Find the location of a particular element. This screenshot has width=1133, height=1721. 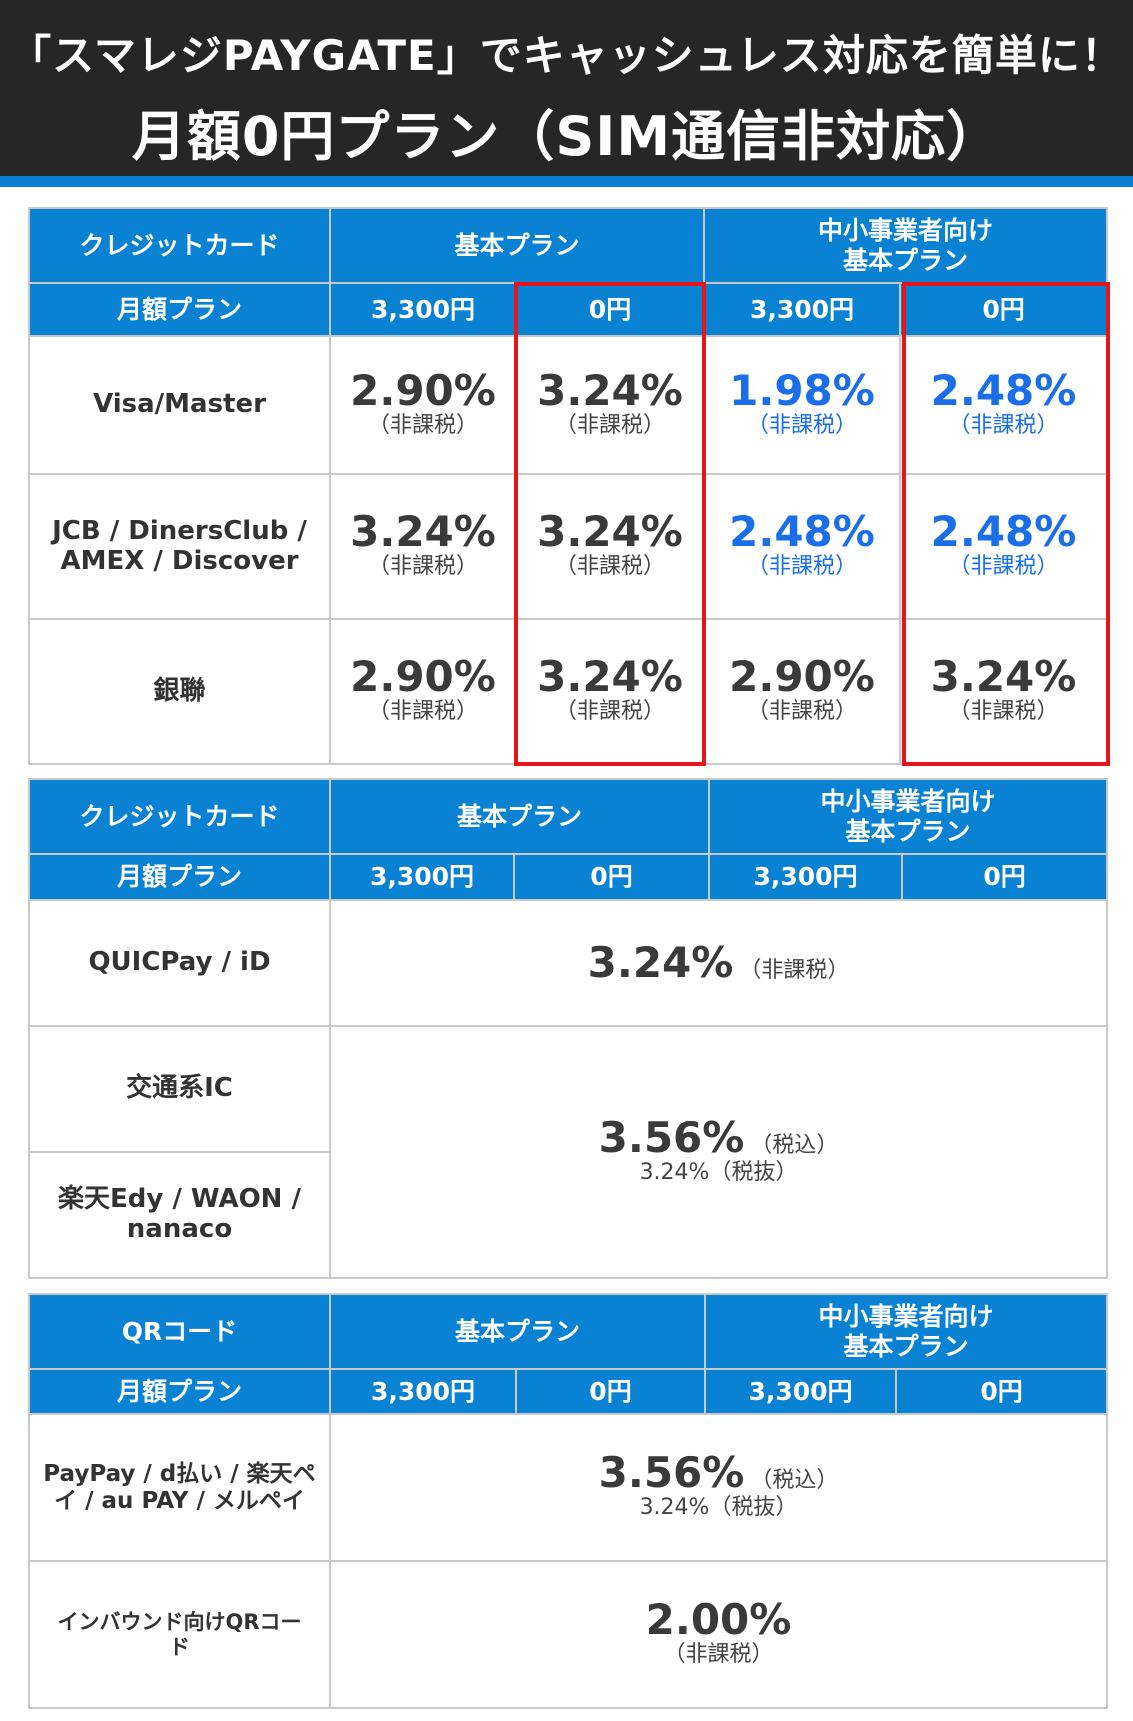

row-label-line2: nanaco is located at coordinates (179, 1229).